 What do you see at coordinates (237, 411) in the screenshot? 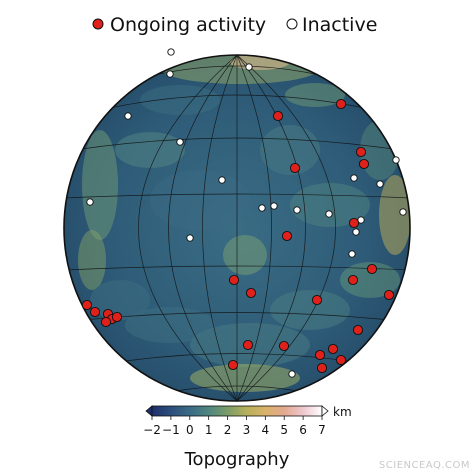
I see `colorbar-bar` at bounding box center [237, 411].